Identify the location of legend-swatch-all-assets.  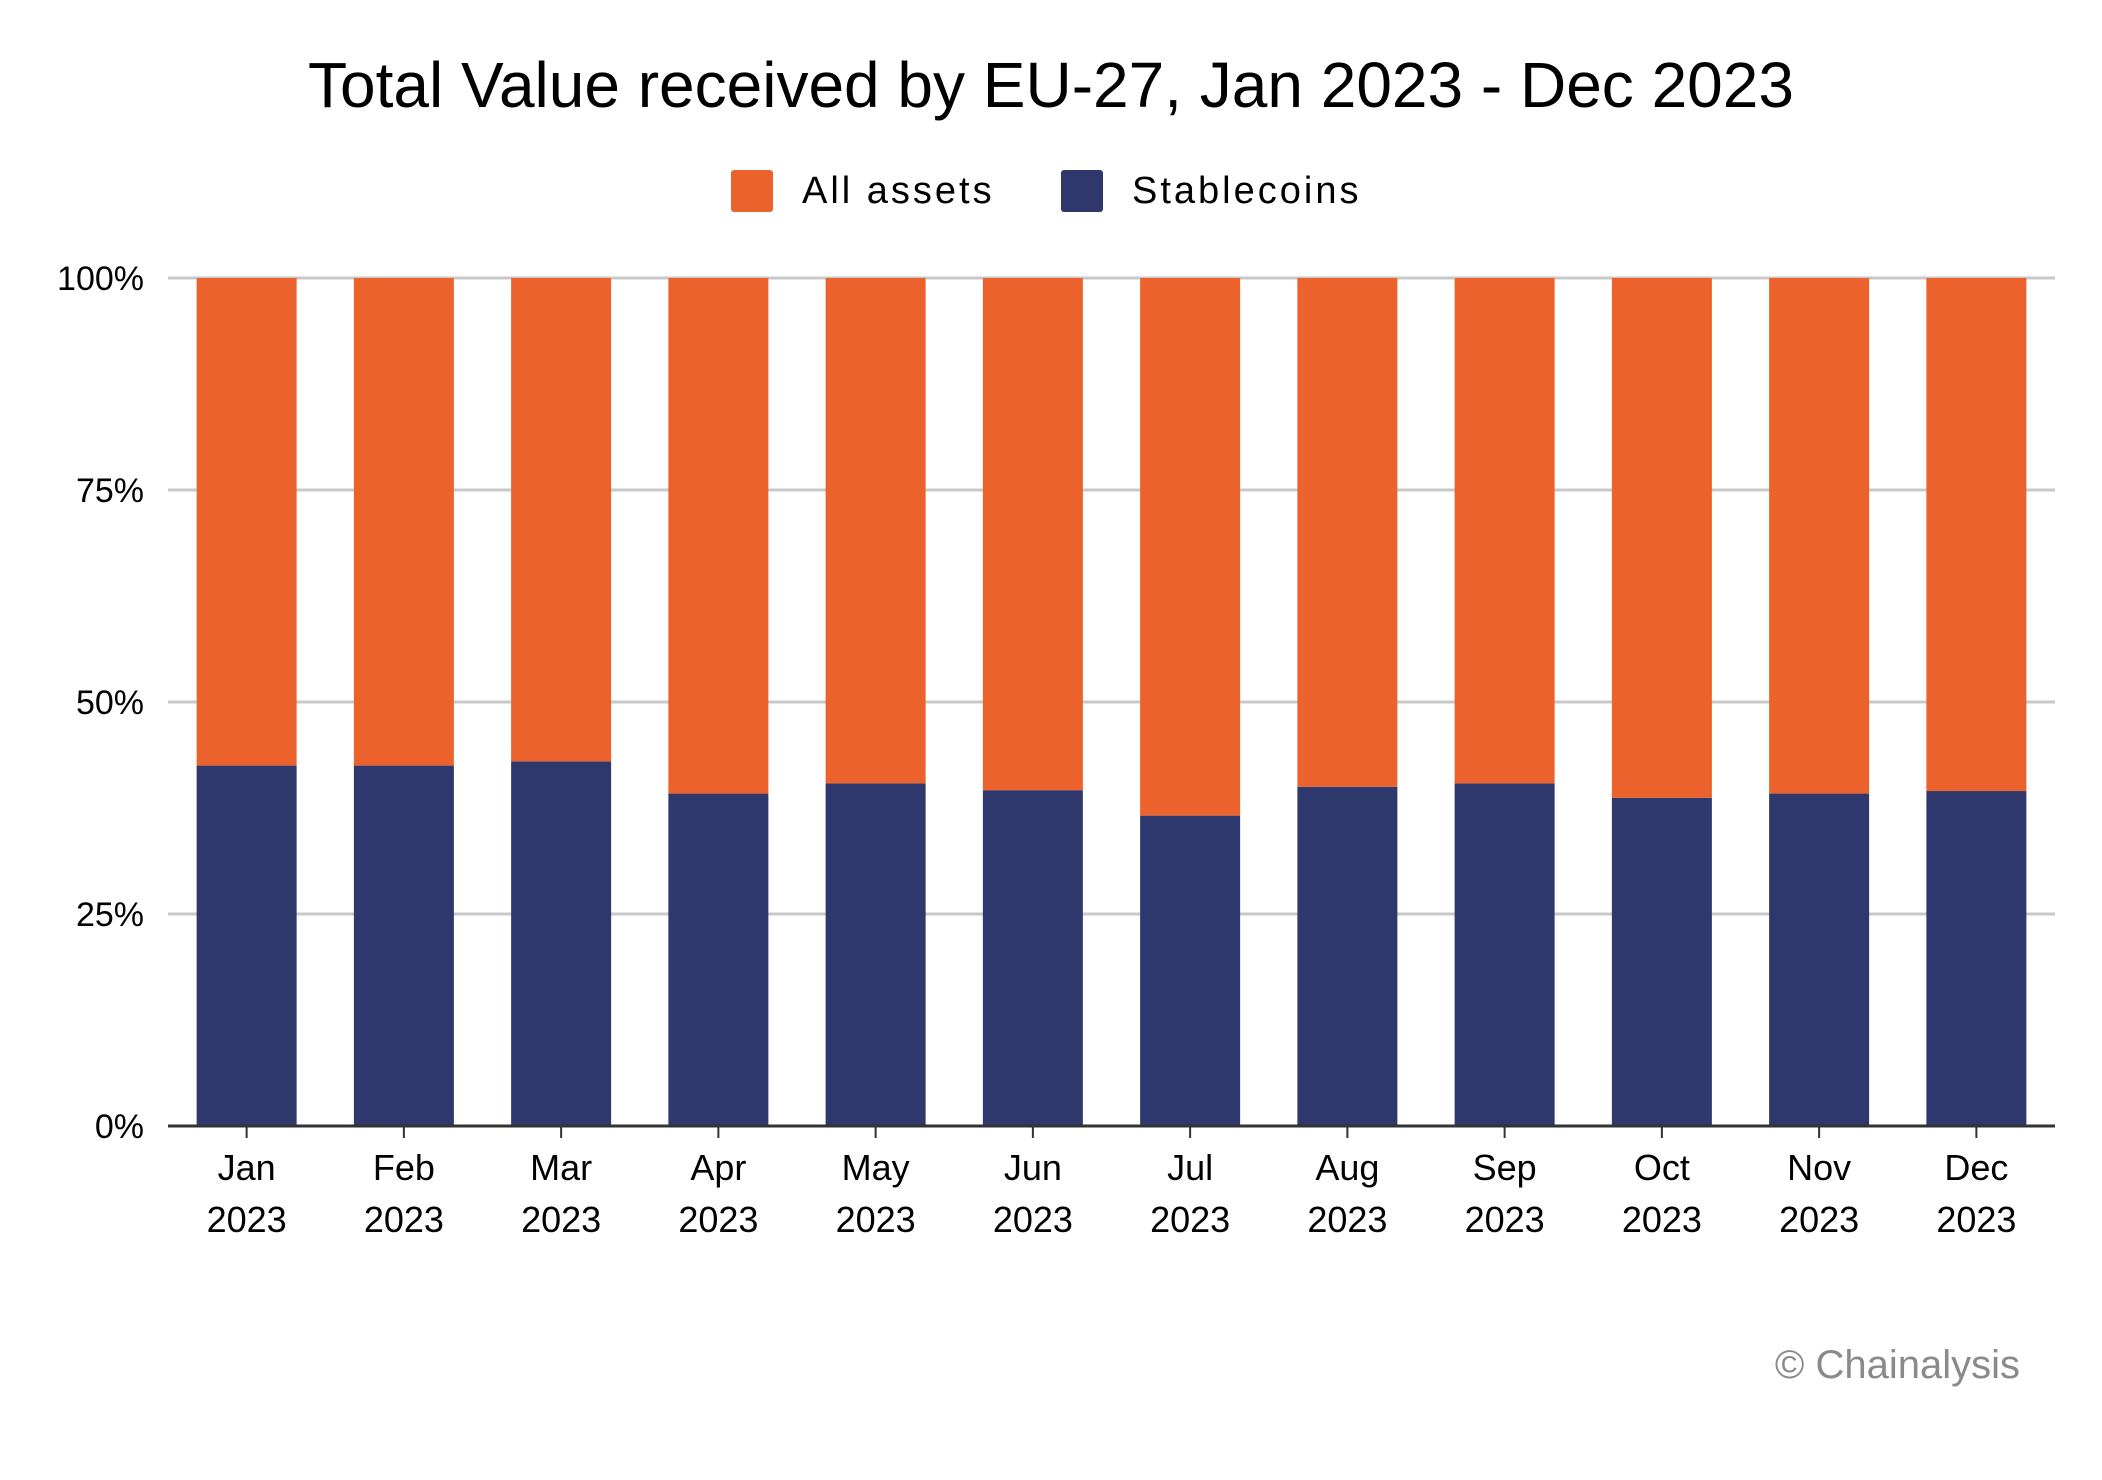
(752, 191).